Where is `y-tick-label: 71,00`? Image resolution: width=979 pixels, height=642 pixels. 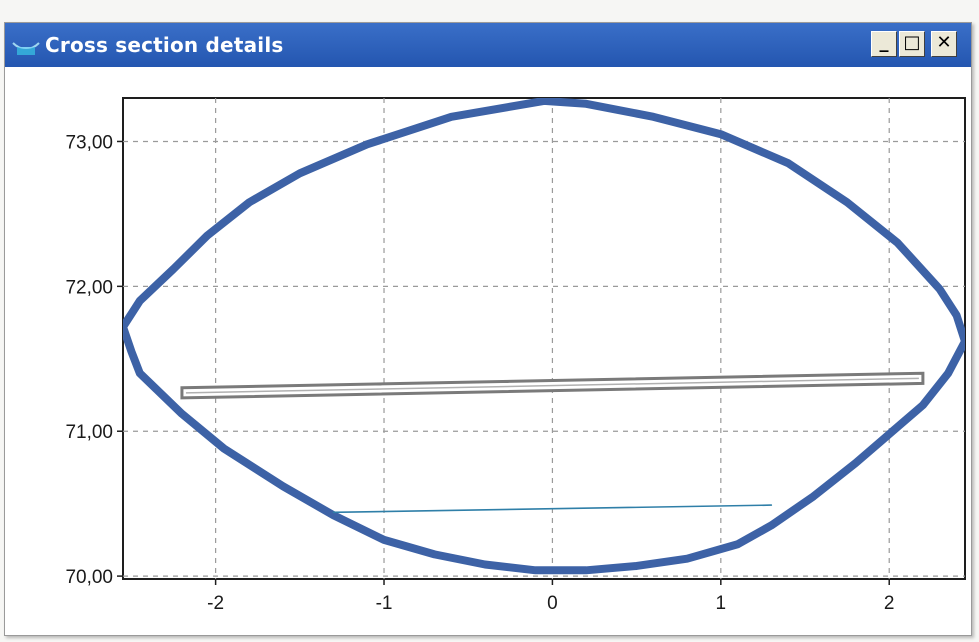 y-tick-label: 71,00 is located at coordinates (89, 432).